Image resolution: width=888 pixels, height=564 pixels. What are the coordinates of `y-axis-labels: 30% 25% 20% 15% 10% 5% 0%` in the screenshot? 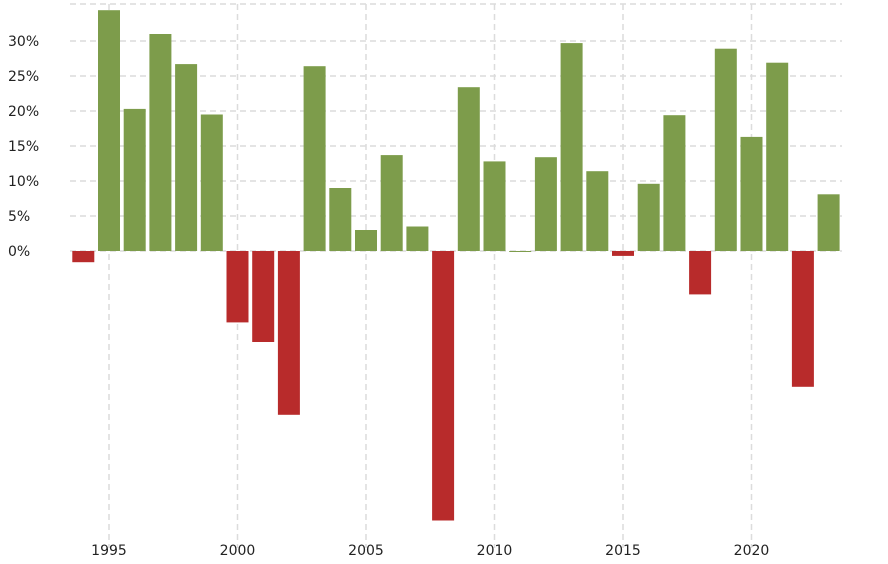 It's located at (23, 147).